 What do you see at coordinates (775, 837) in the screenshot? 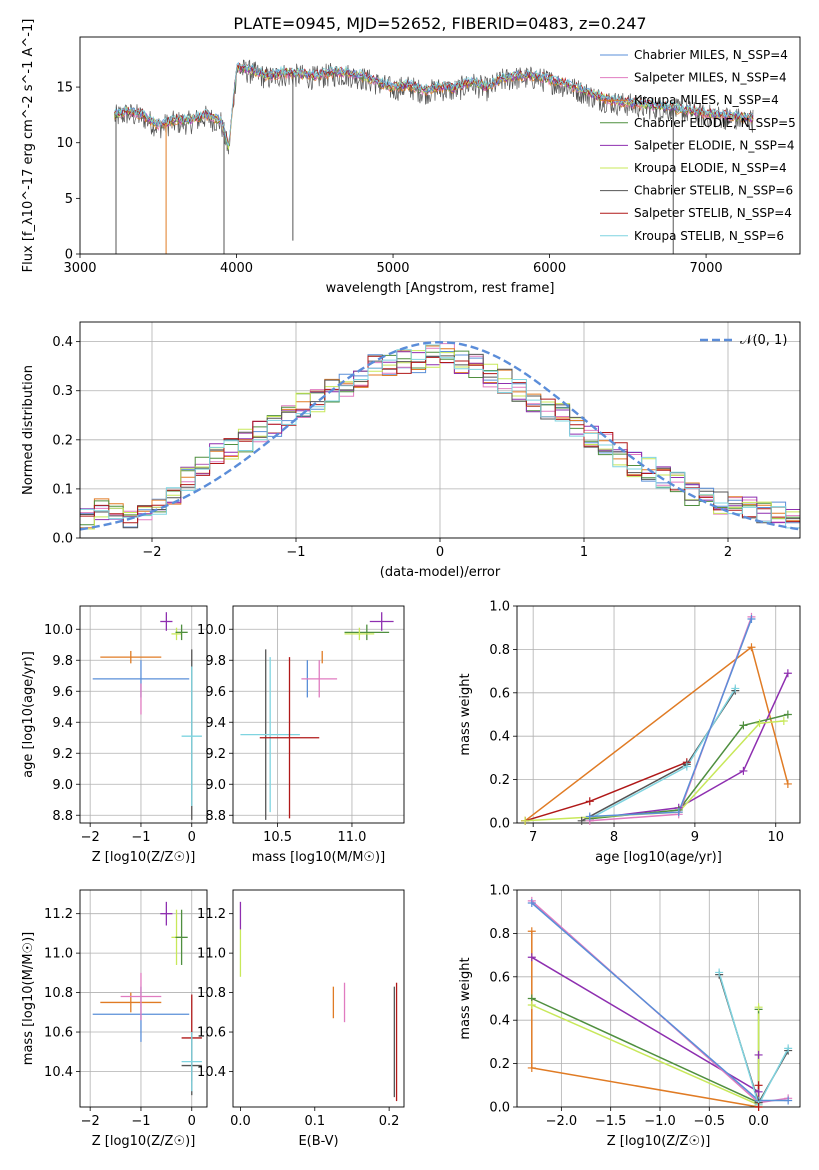
I see `x-tick-label: 10` at bounding box center [775, 837].